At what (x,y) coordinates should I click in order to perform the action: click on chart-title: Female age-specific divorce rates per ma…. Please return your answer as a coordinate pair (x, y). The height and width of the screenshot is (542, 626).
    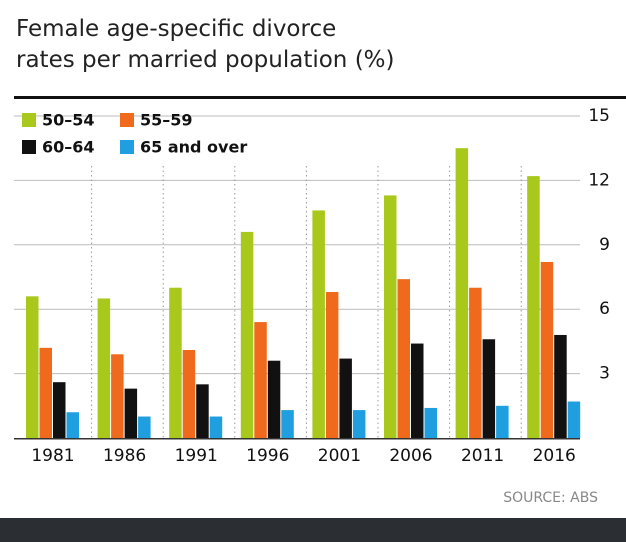
    Looking at the image, I should click on (205, 44).